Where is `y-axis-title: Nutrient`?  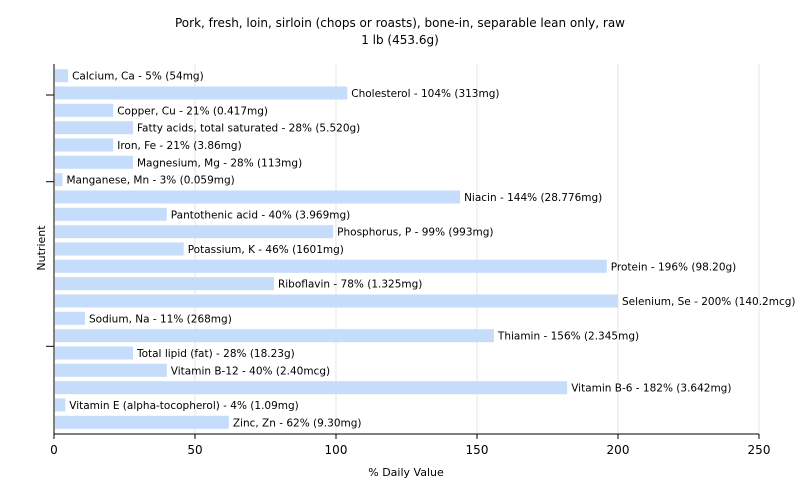
y-axis-title: Nutrient is located at coordinates (41, 248).